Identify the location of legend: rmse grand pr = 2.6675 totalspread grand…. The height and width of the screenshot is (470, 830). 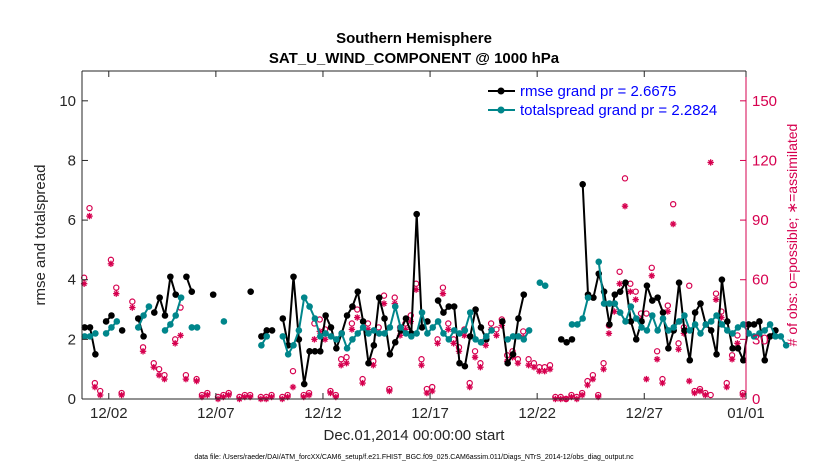
(602, 101).